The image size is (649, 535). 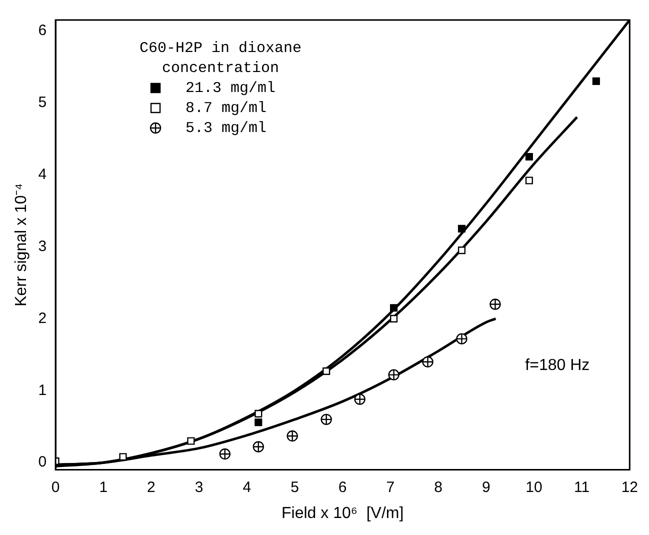 I want to click on y-tick-label: 5, so click(x=42, y=102).